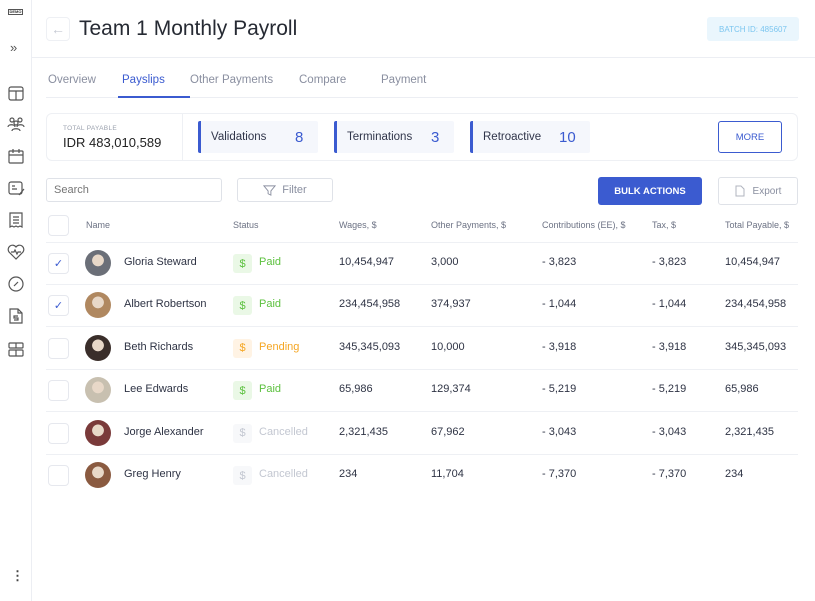 The image size is (815, 601). What do you see at coordinates (370, 304) in the screenshot?
I see `wages-cell: 234,454,958` at bounding box center [370, 304].